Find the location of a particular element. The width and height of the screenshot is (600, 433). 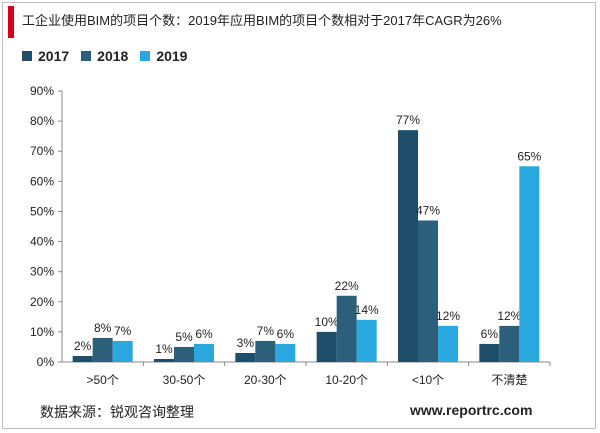

x-tick-label: 30-50个 is located at coordinates (184, 380).